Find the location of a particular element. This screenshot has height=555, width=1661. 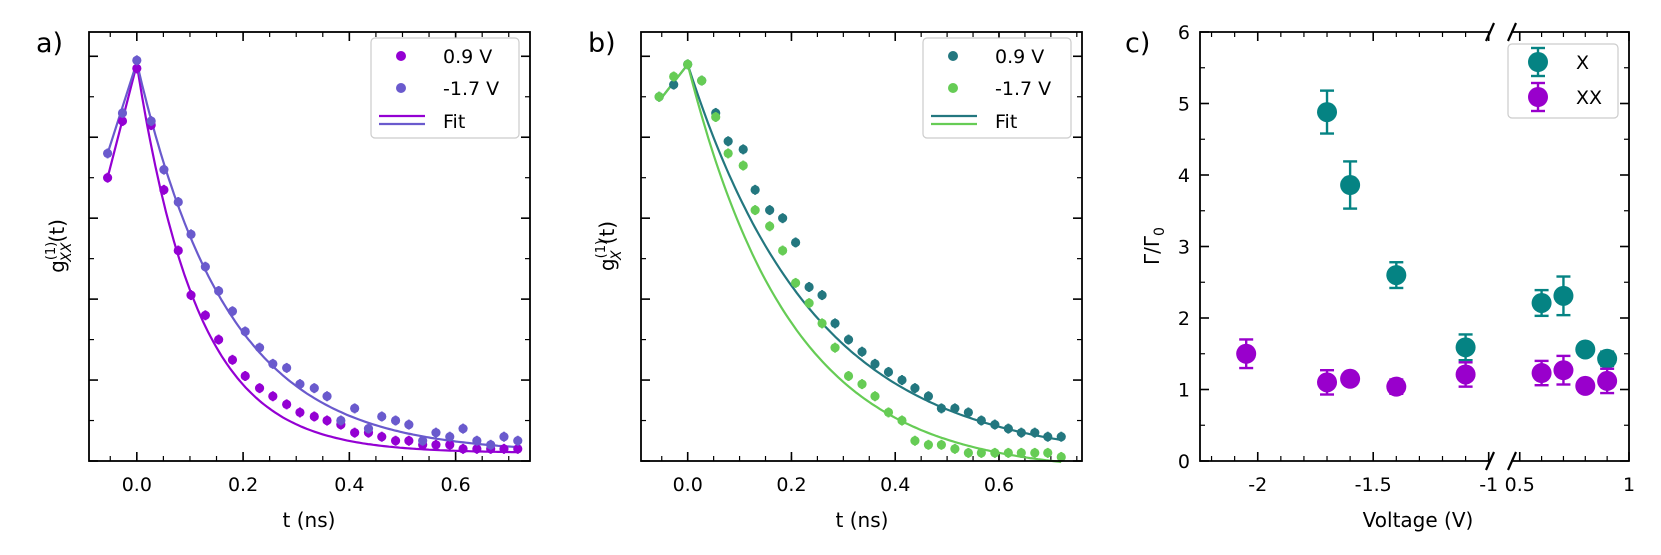

xtick-label: 0.0 is located at coordinates (137, 485).